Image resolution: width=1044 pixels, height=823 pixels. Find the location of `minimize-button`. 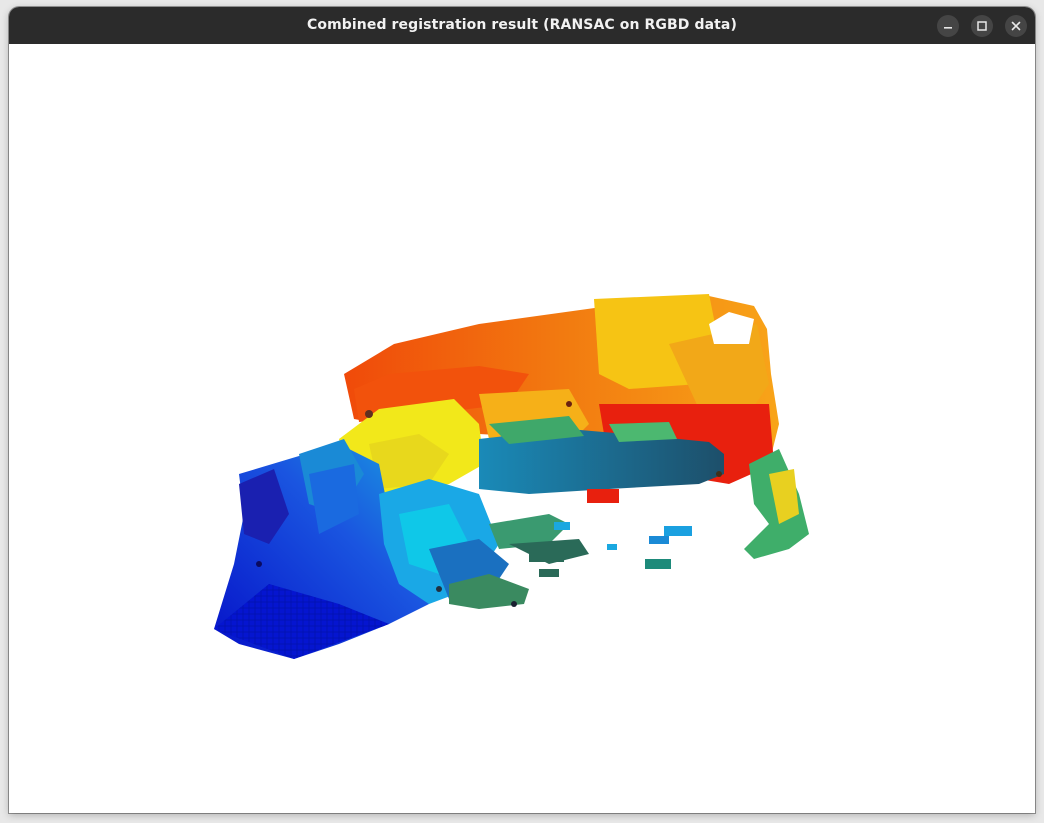

minimize-button is located at coordinates (948, 26).